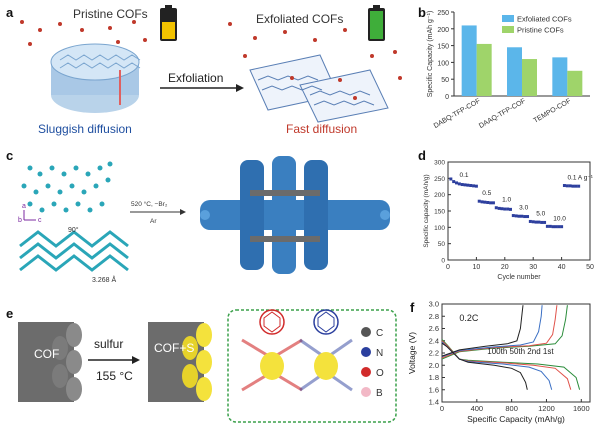 The image size is (600, 427). Describe the element at coordinates (326, 350) in the screenshot. I see `pore-structure-right` at that location.